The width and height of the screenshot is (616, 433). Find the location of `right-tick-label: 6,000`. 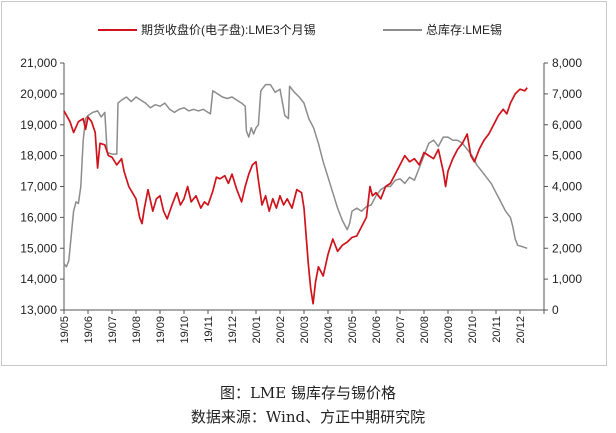

right-tick-label: 6,000 is located at coordinates (567, 125).